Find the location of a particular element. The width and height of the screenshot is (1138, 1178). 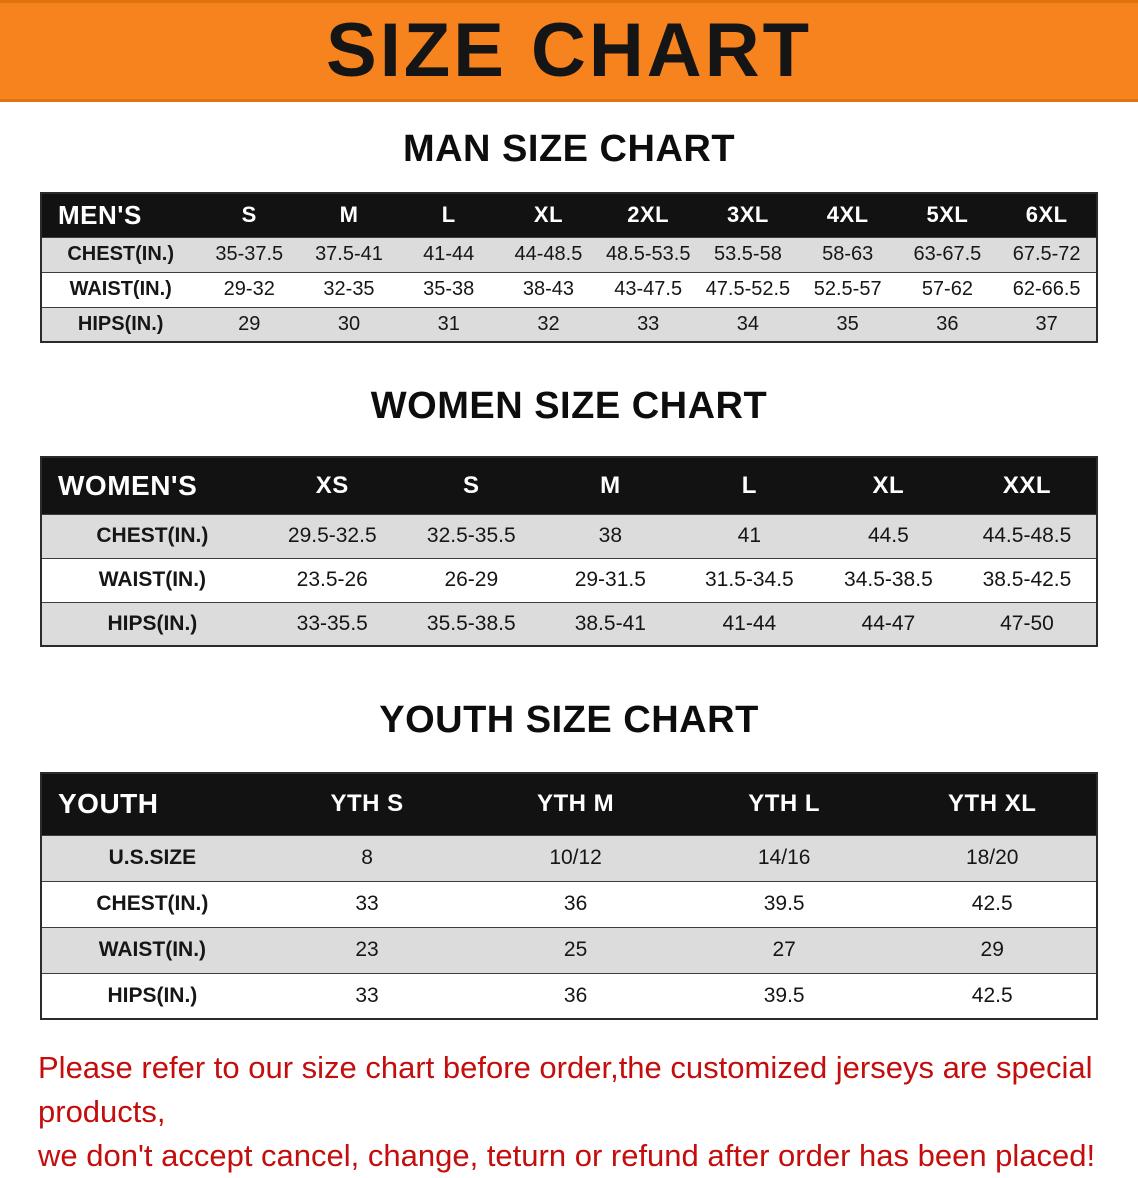

value-cell: 32 is located at coordinates (548, 324).